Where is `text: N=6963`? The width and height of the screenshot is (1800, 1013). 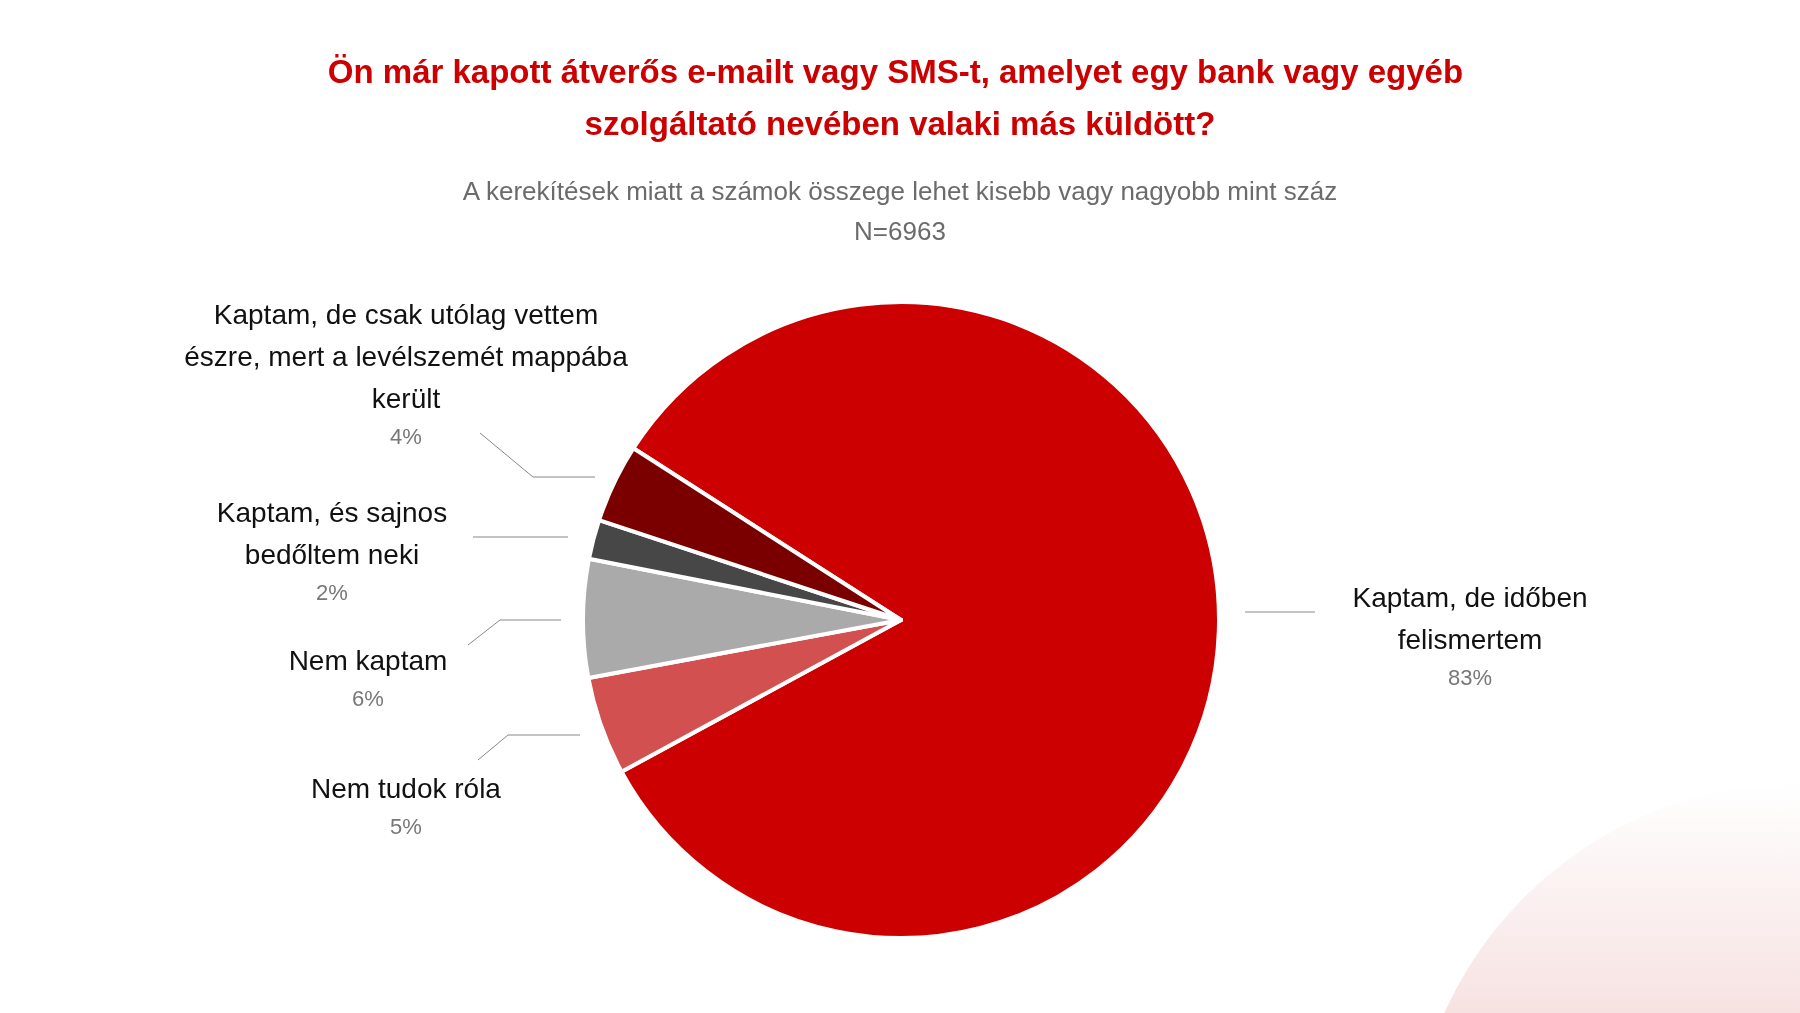 text: N=6963 is located at coordinates (900, 231).